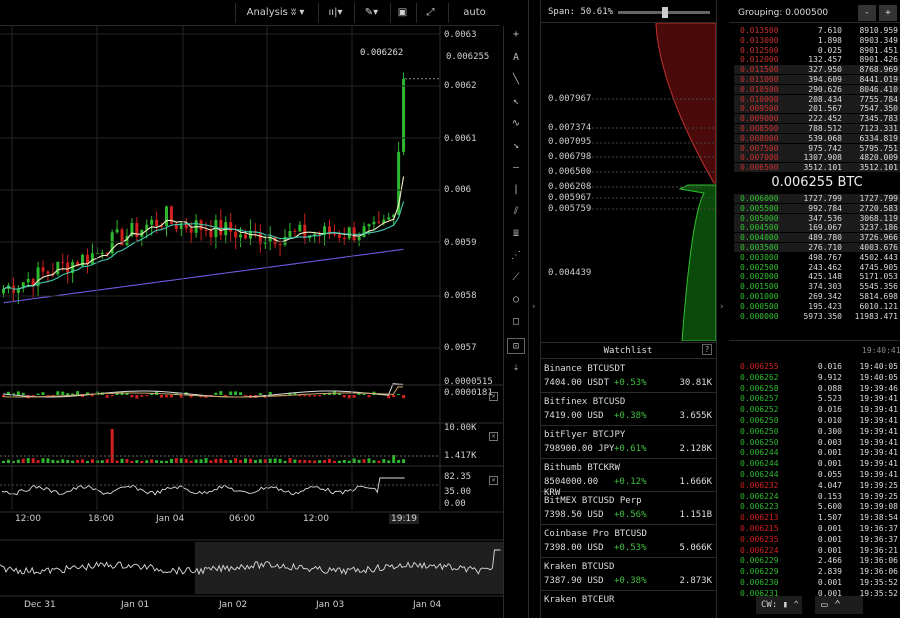 The height and width of the screenshot is (618, 900). I want to click on draw-menu-button: ✎▾, so click(371, 13).